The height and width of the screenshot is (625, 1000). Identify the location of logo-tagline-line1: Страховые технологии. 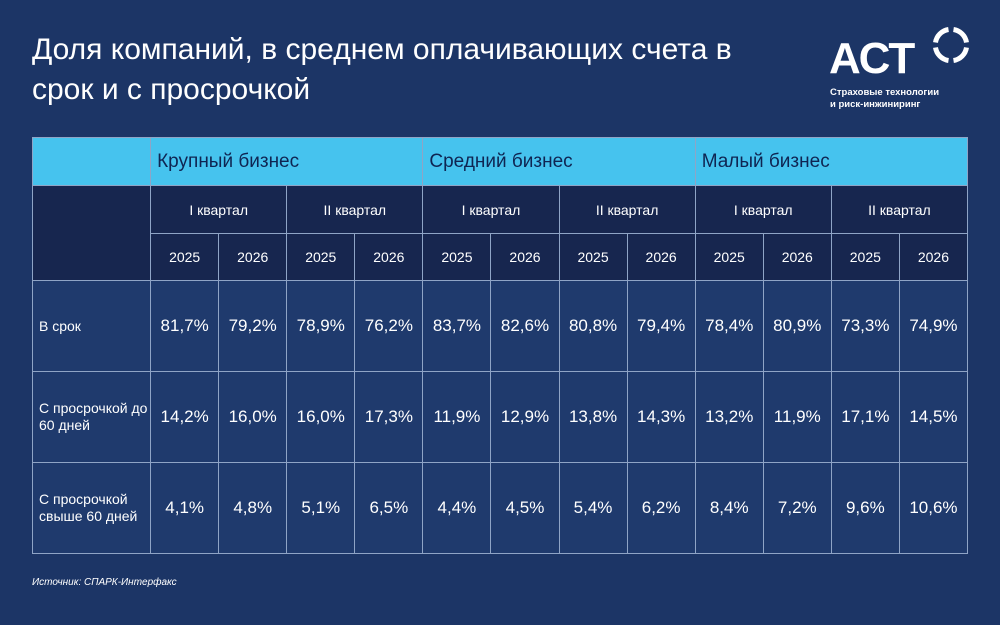
(885, 92).